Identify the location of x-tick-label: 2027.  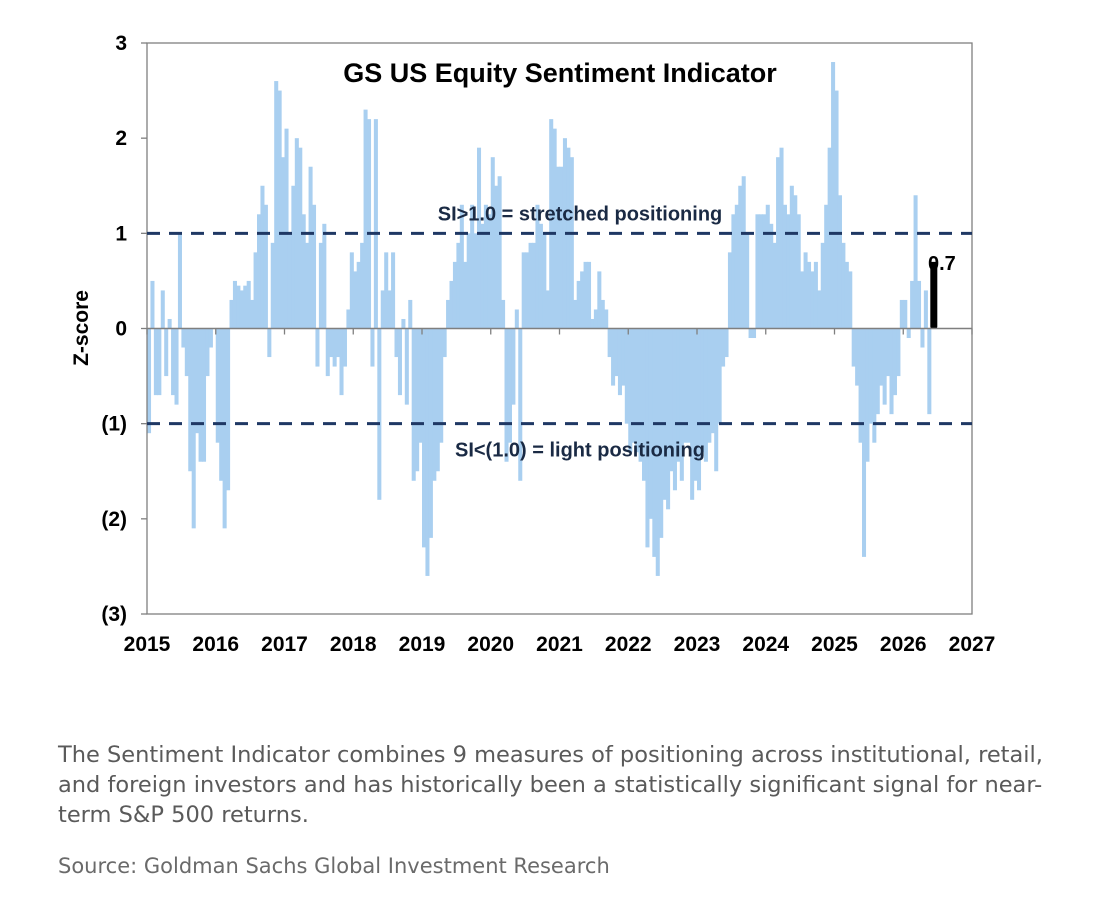
(972, 644).